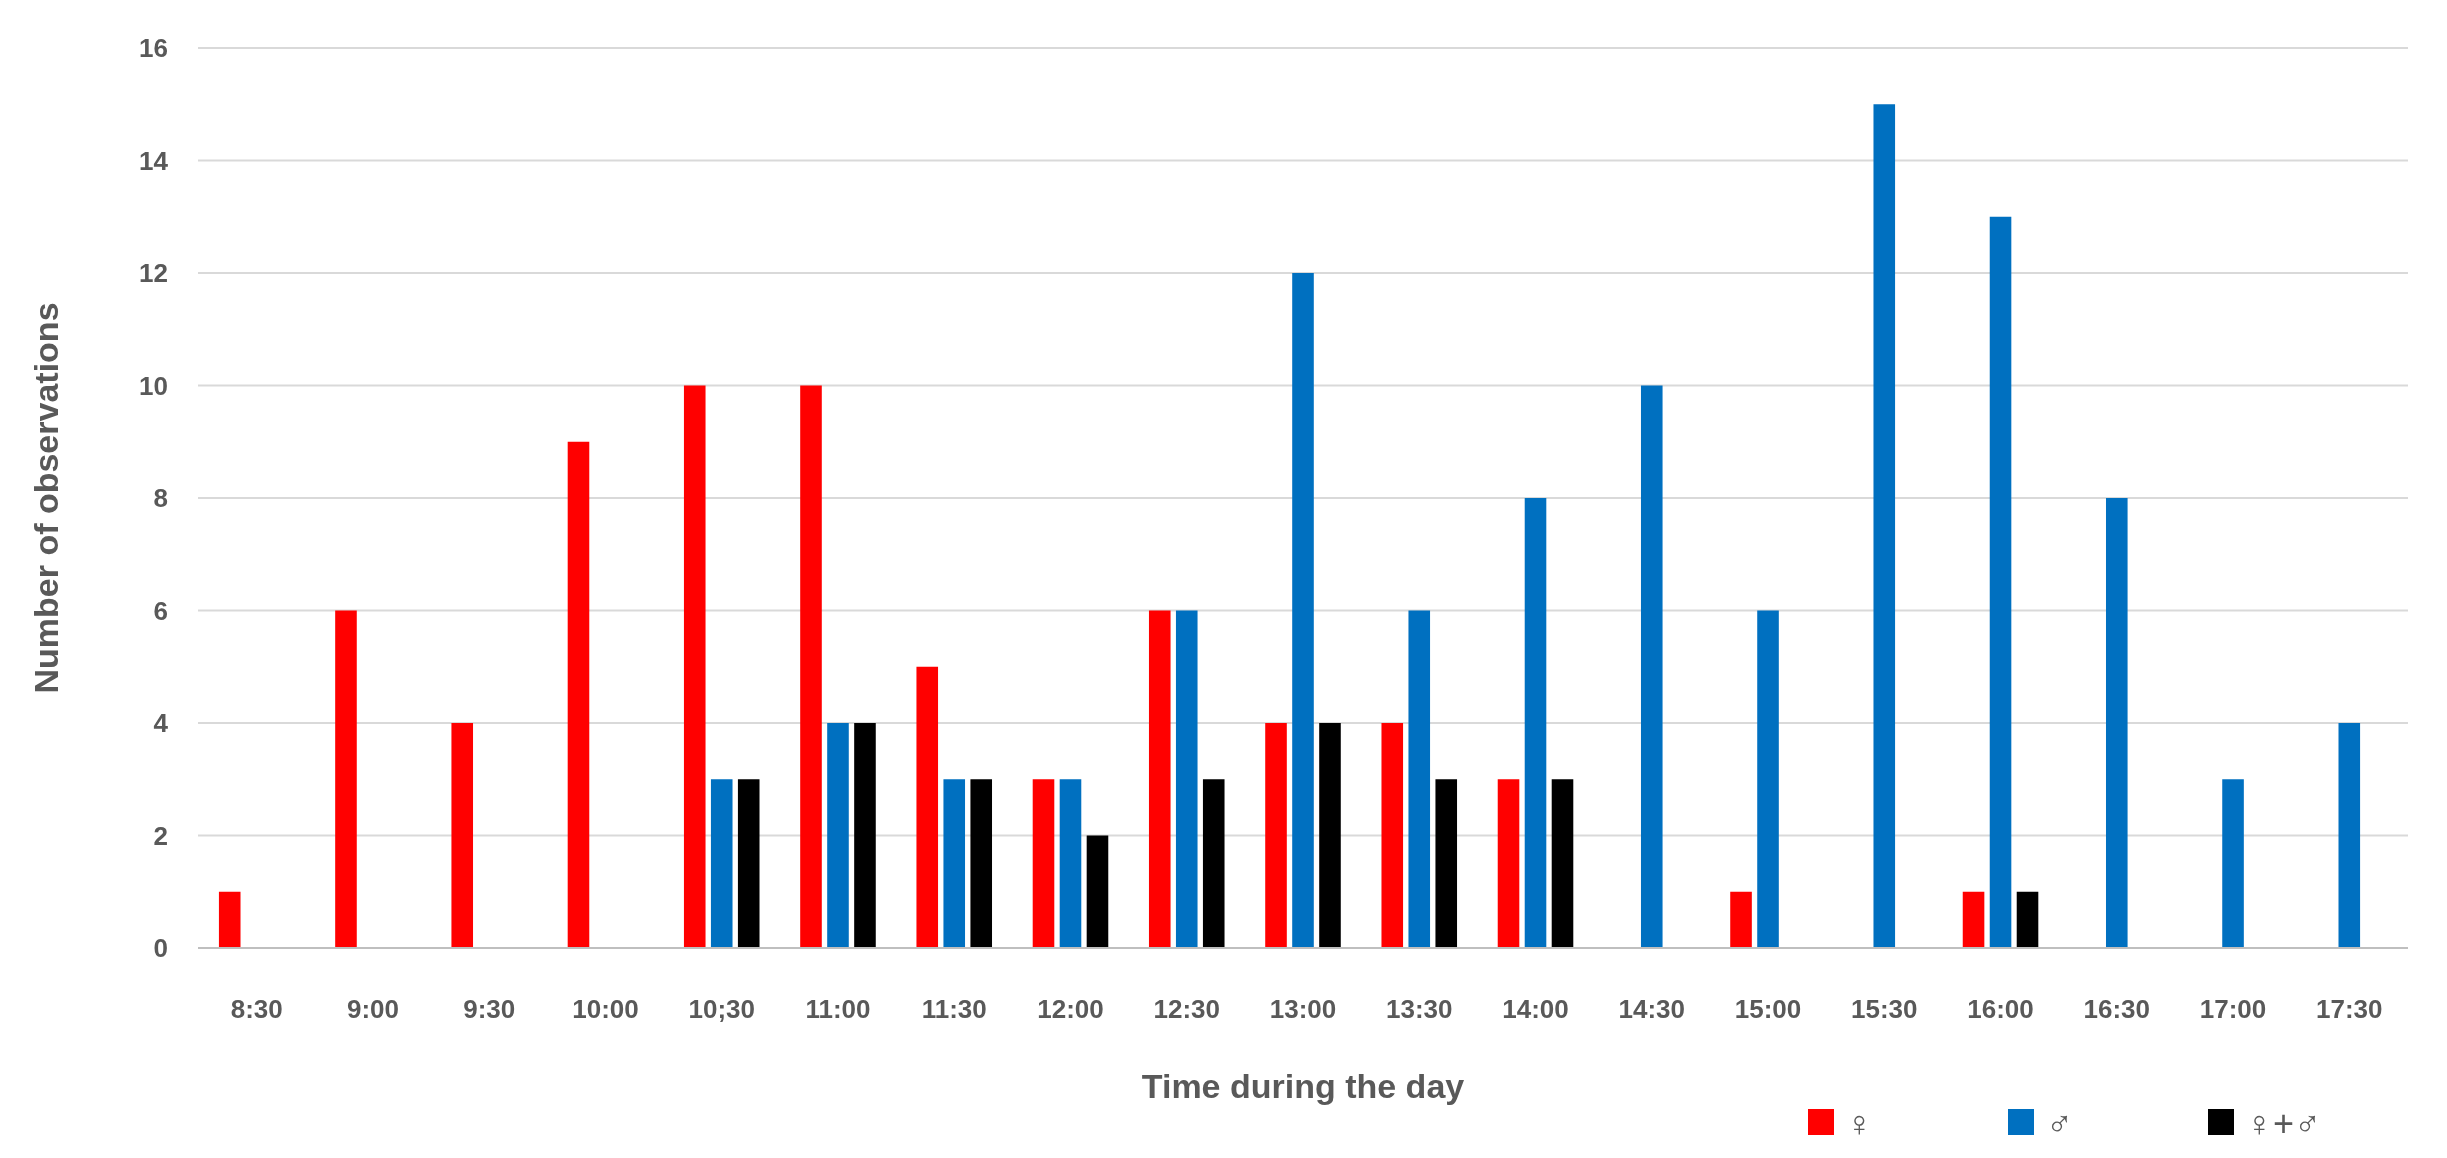 This screenshot has height=1158, width=2447. Describe the element at coordinates (489, 1009) in the screenshot. I see `x-tick-label: 9:30` at that location.